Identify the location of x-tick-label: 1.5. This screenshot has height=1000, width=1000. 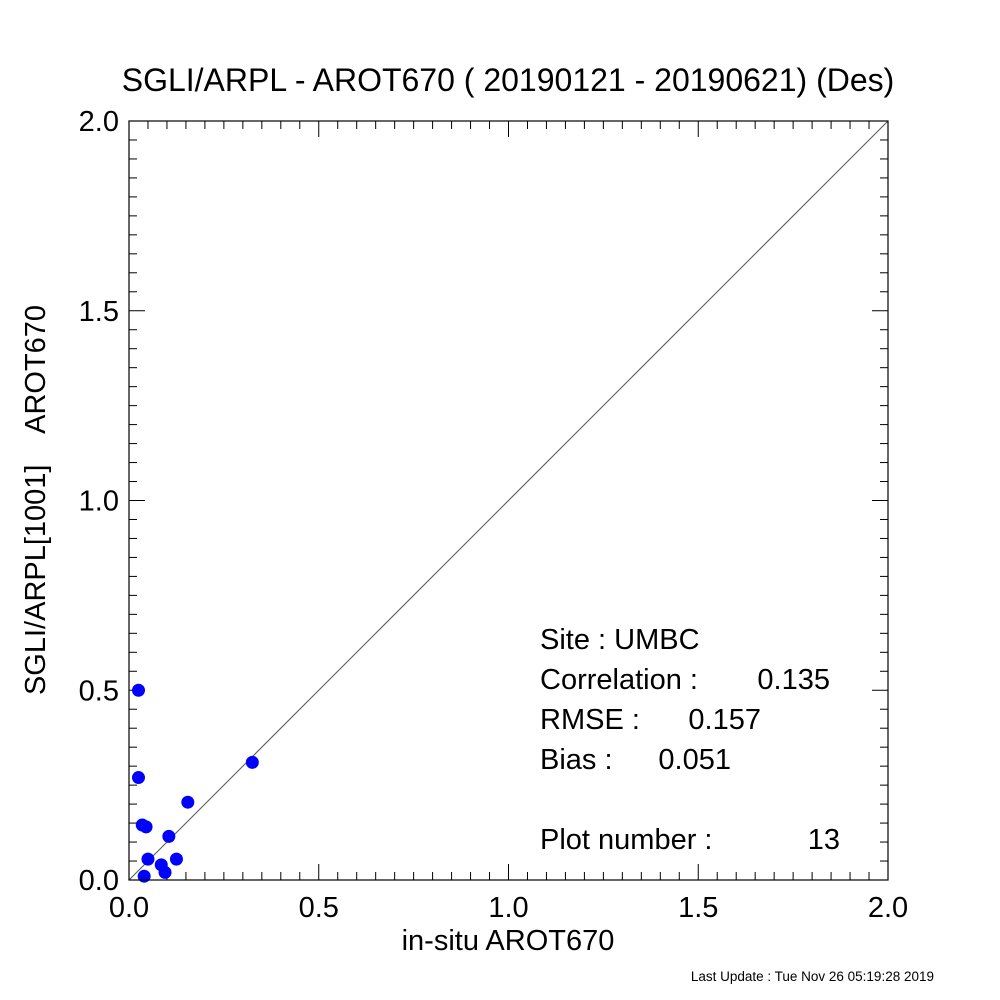
(698, 908).